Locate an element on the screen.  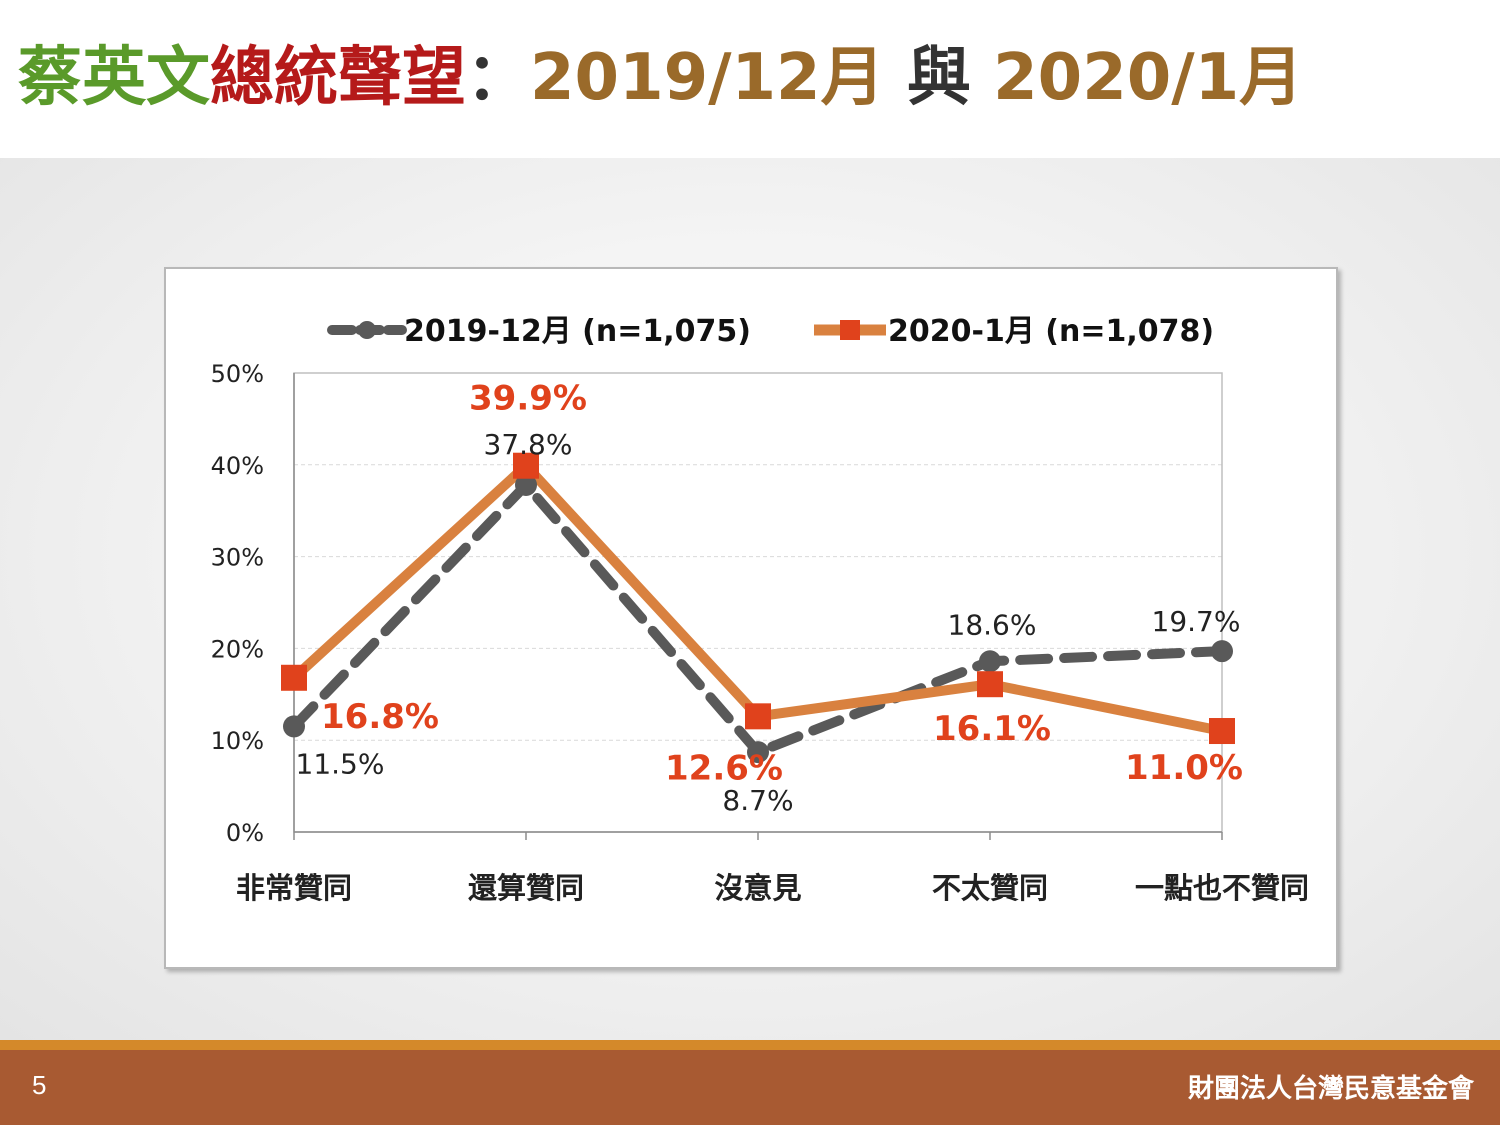
footer-bar is located at coordinates (750, 1087).